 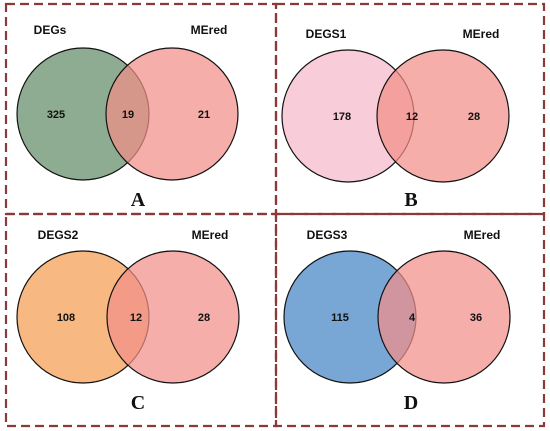 I want to click on overlap-count-c: 12, so click(x=136, y=318).